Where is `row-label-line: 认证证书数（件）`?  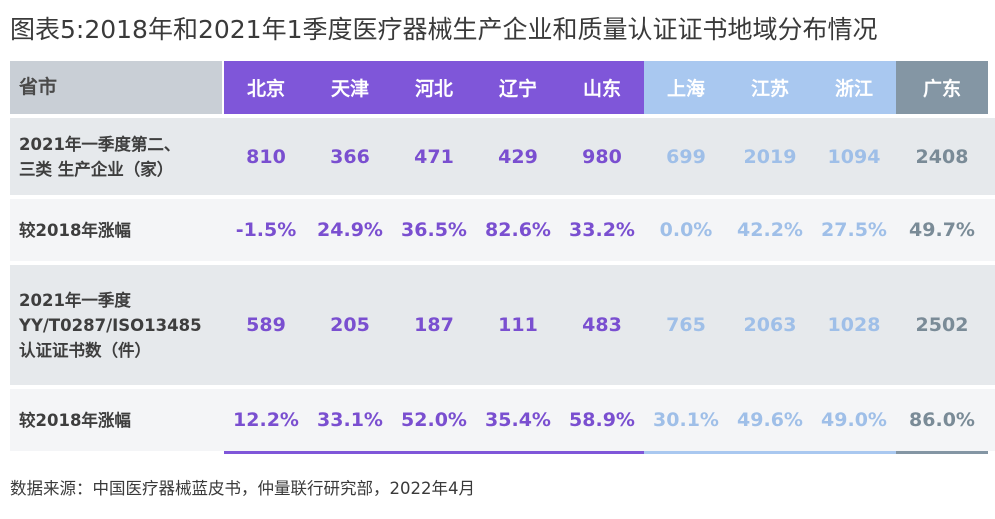
row-label-line: 认证证书数（件） is located at coordinates (85, 350).